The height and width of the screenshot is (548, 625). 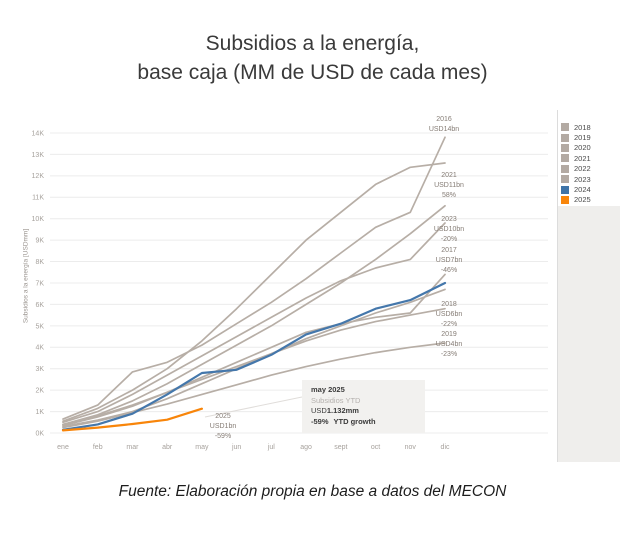 I want to click on y-tick-label: 4K, so click(x=39, y=348).